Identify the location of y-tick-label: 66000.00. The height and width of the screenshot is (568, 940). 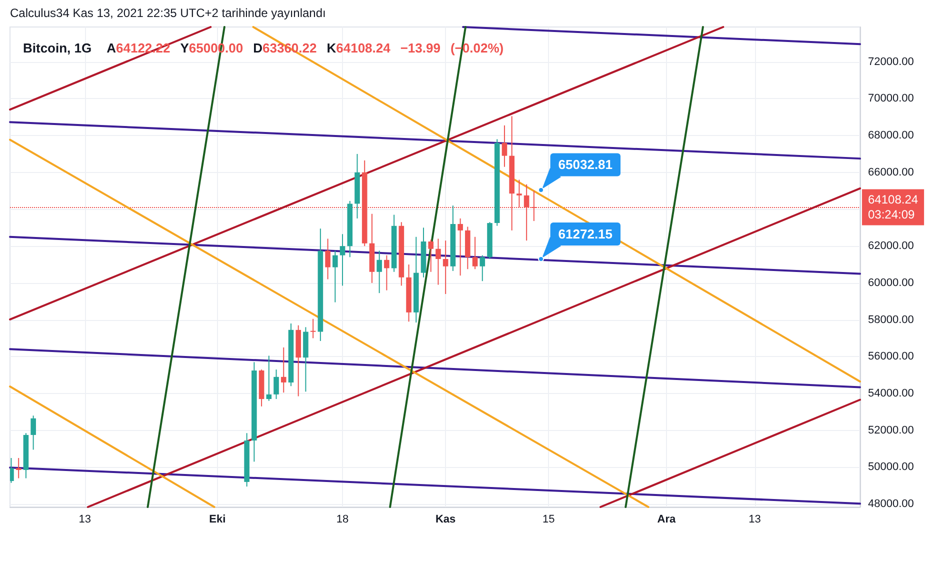
(891, 172).